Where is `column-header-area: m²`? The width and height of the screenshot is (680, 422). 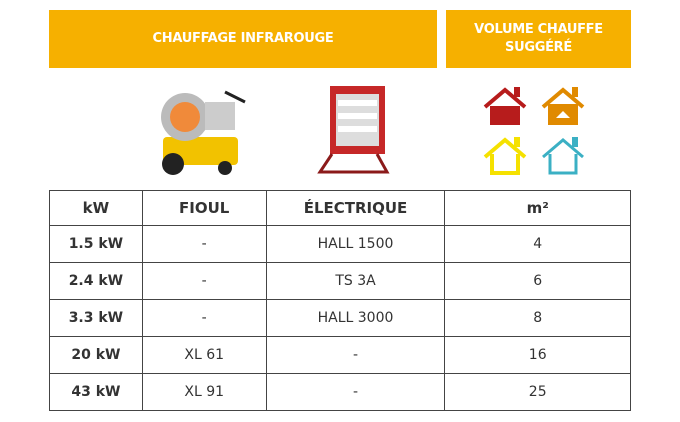
column-header-area: m² is located at coordinates (537, 208).